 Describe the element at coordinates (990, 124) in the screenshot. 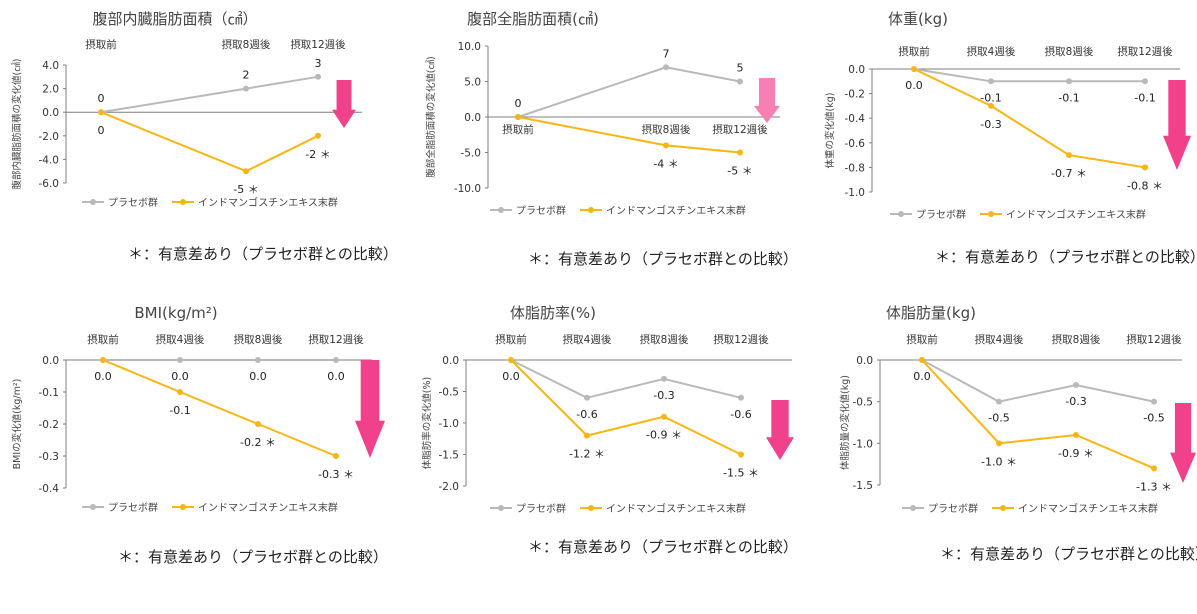

I see `treatment-data-label: -0.3` at that location.